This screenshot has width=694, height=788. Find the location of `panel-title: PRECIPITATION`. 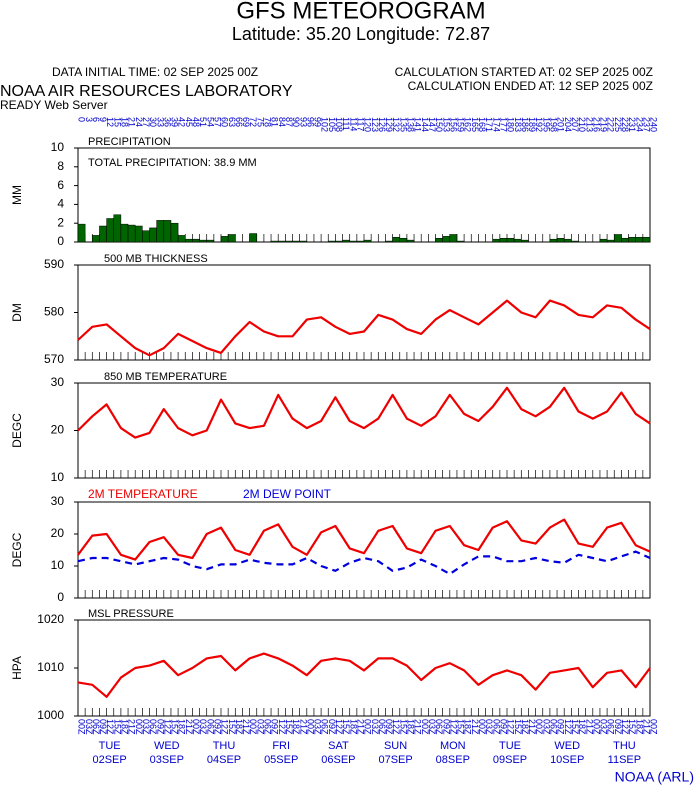

panel-title: PRECIPITATION is located at coordinates (129, 142).